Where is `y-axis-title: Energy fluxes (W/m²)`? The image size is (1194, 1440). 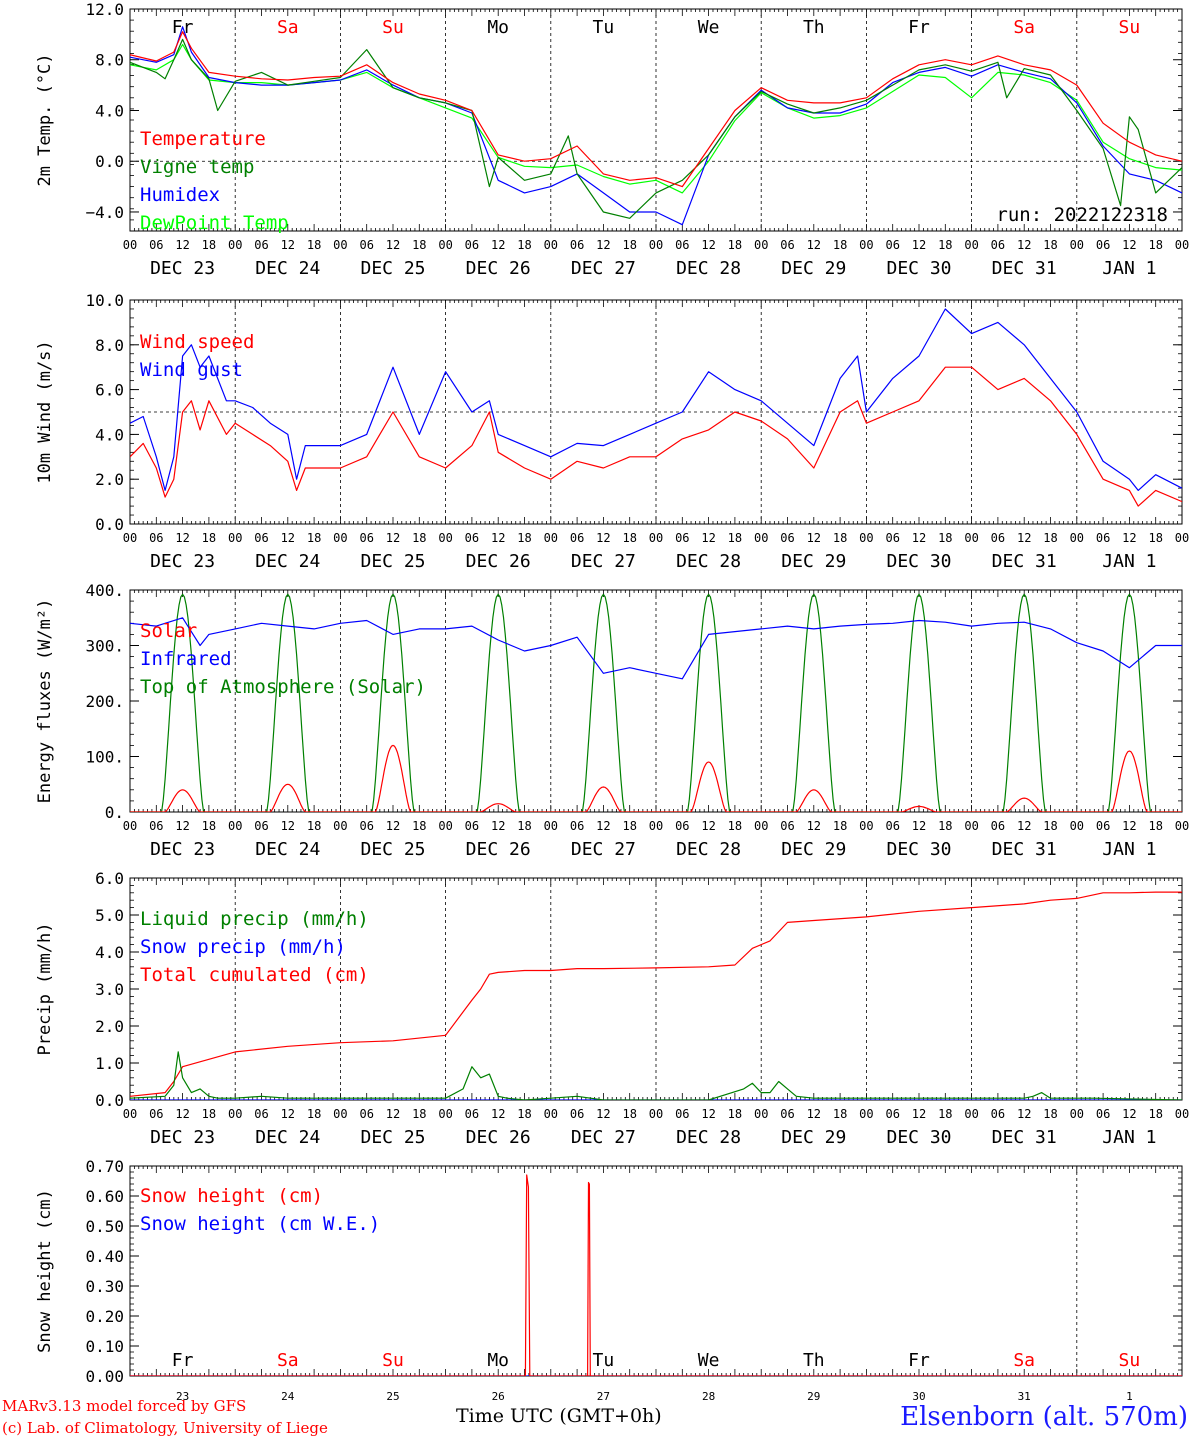
y-axis-title: Energy fluxes (W/m²) is located at coordinates (45, 701).